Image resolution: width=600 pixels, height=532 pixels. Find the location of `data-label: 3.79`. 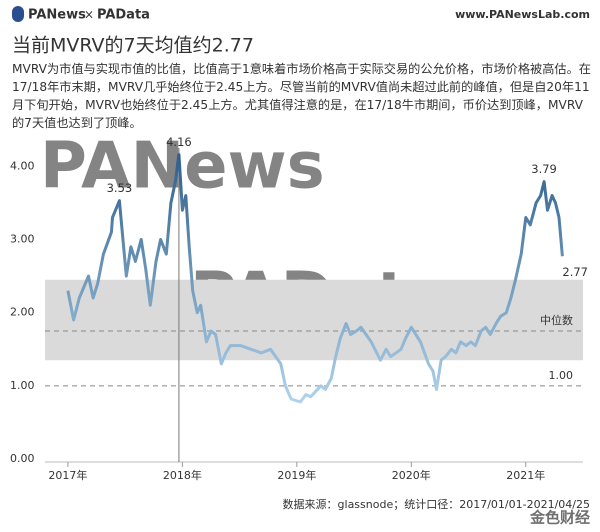

data-label: 3.79 is located at coordinates (544, 169).